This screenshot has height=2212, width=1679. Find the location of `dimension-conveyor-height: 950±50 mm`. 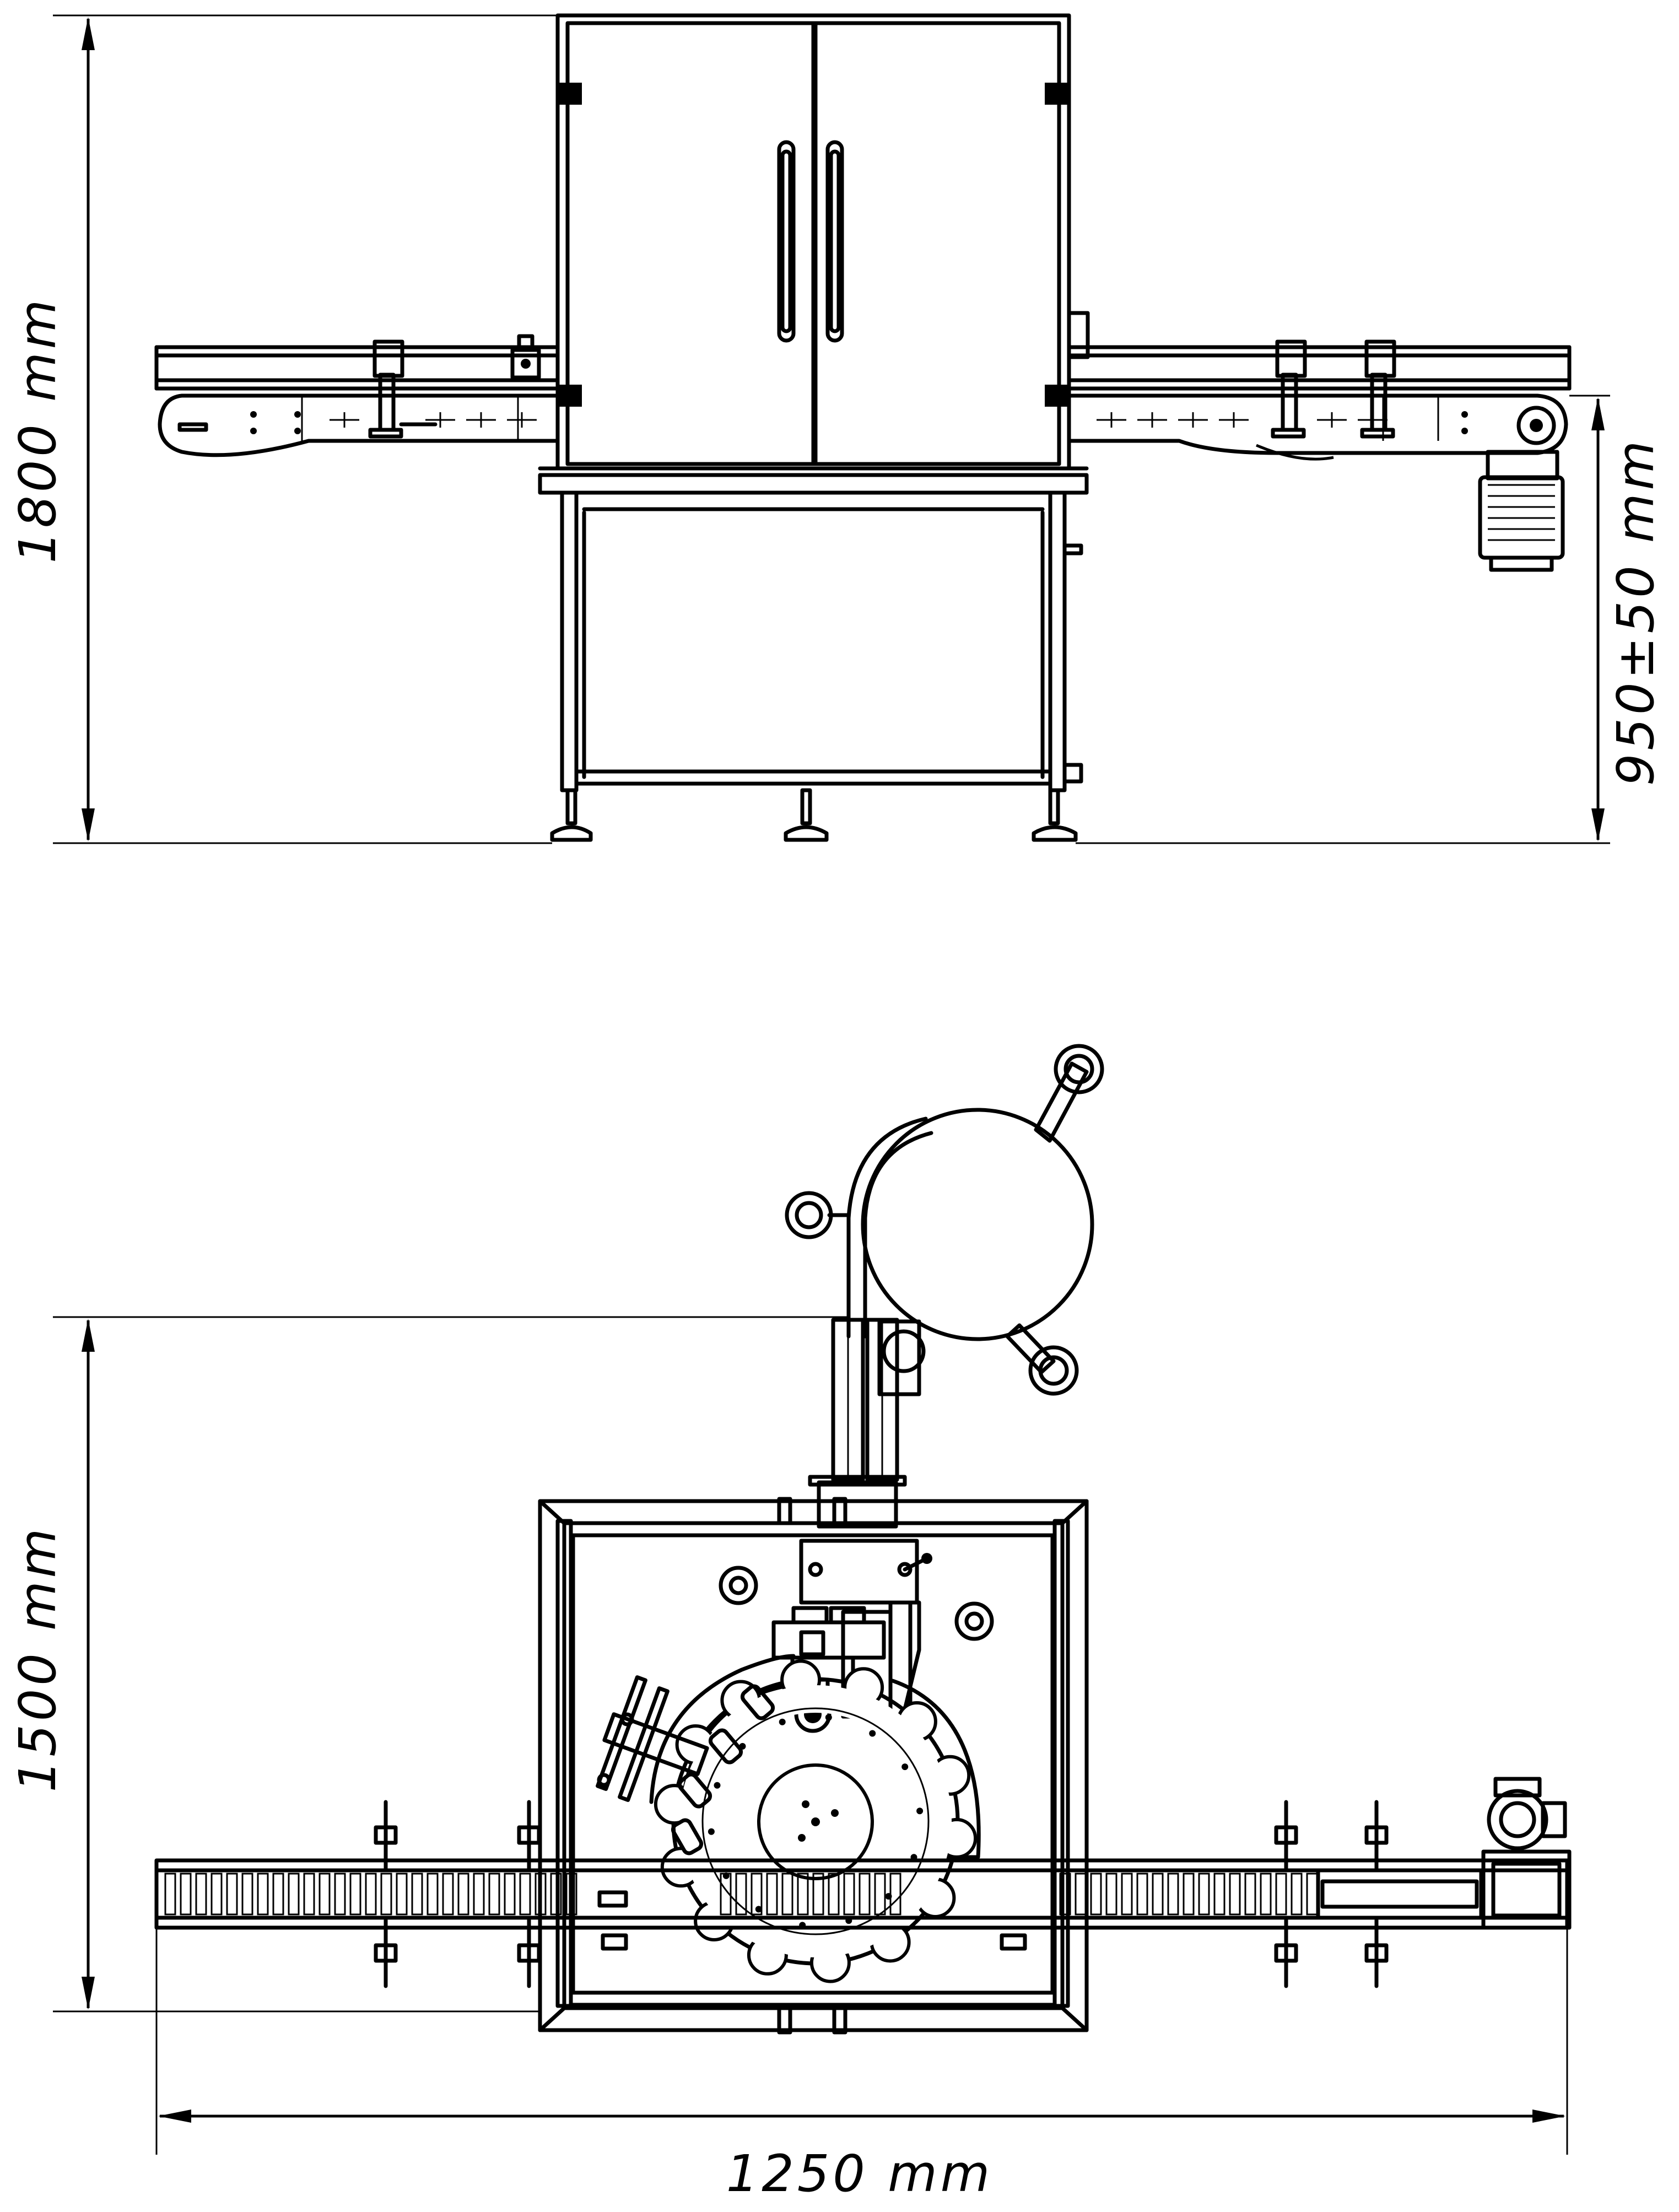

dimension-conveyor-height: 950±50 mm is located at coordinates (1370, 620).